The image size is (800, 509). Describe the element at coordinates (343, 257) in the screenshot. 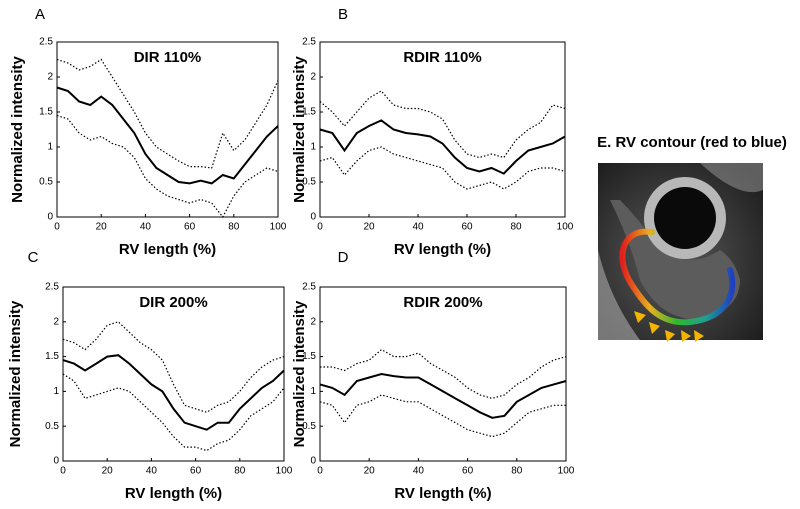

I see `panel-label: D` at that location.